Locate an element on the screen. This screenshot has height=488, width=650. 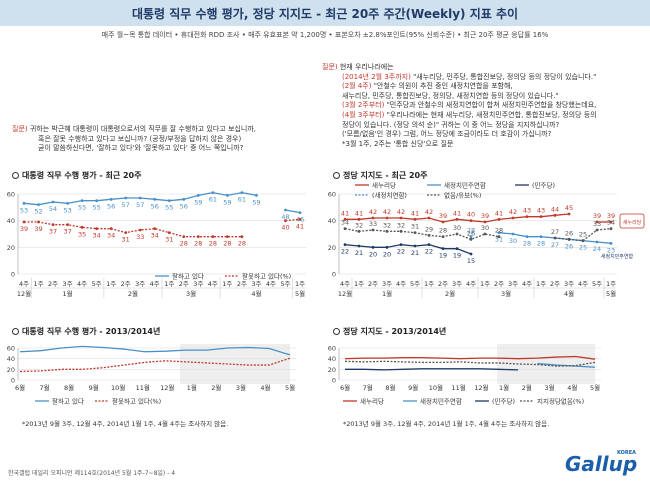
month-label: 3월 is located at coordinates (191, 293).